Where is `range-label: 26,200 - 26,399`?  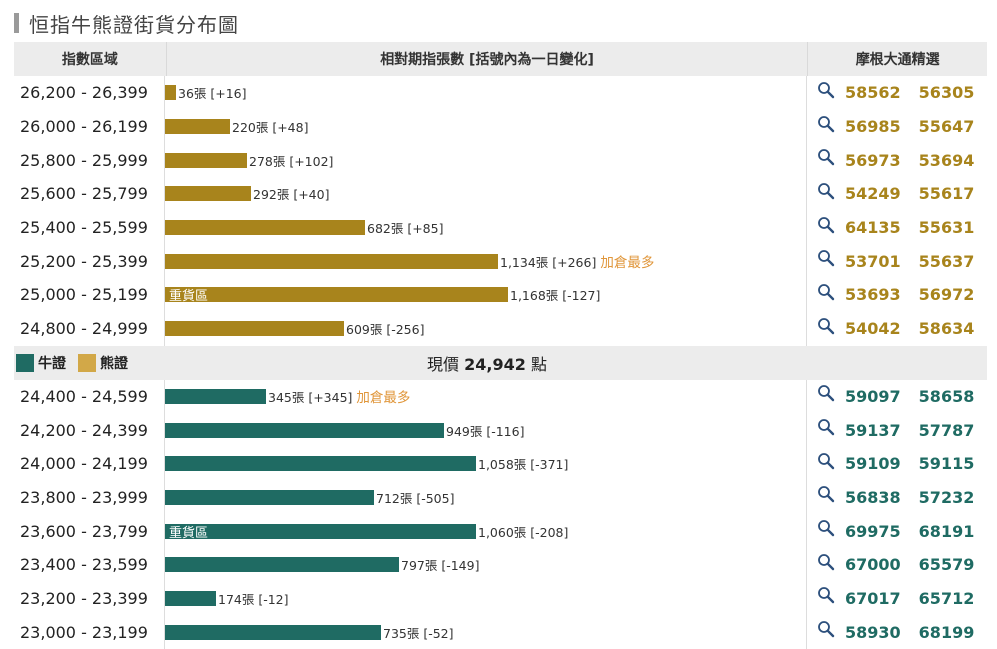 range-label: 26,200 - 26,399 is located at coordinates (89, 92).